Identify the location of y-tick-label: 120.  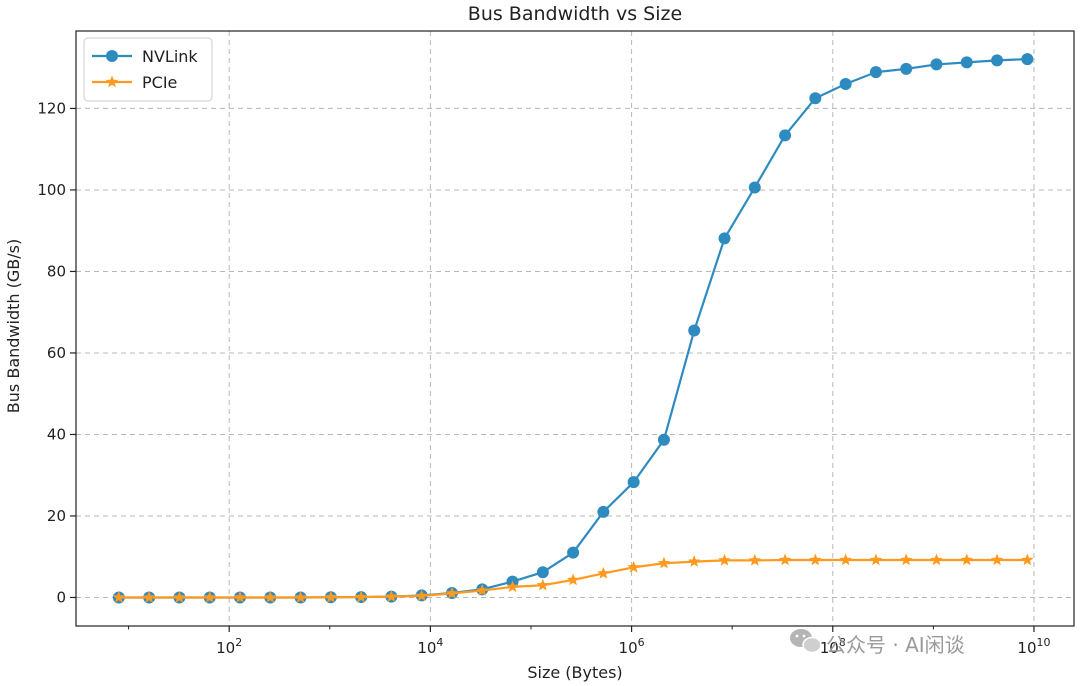
(51, 108).